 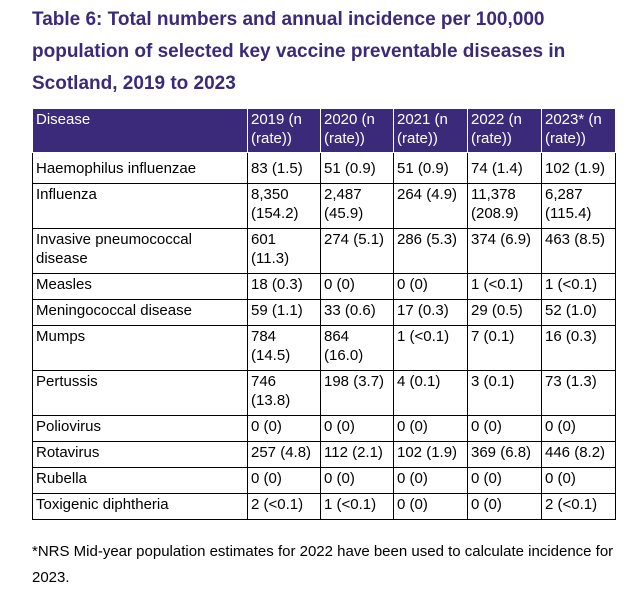 What do you see at coordinates (578, 130) in the screenshot?
I see `column-header-2023: 2023* (n (rate))` at bounding box center [578, 130].